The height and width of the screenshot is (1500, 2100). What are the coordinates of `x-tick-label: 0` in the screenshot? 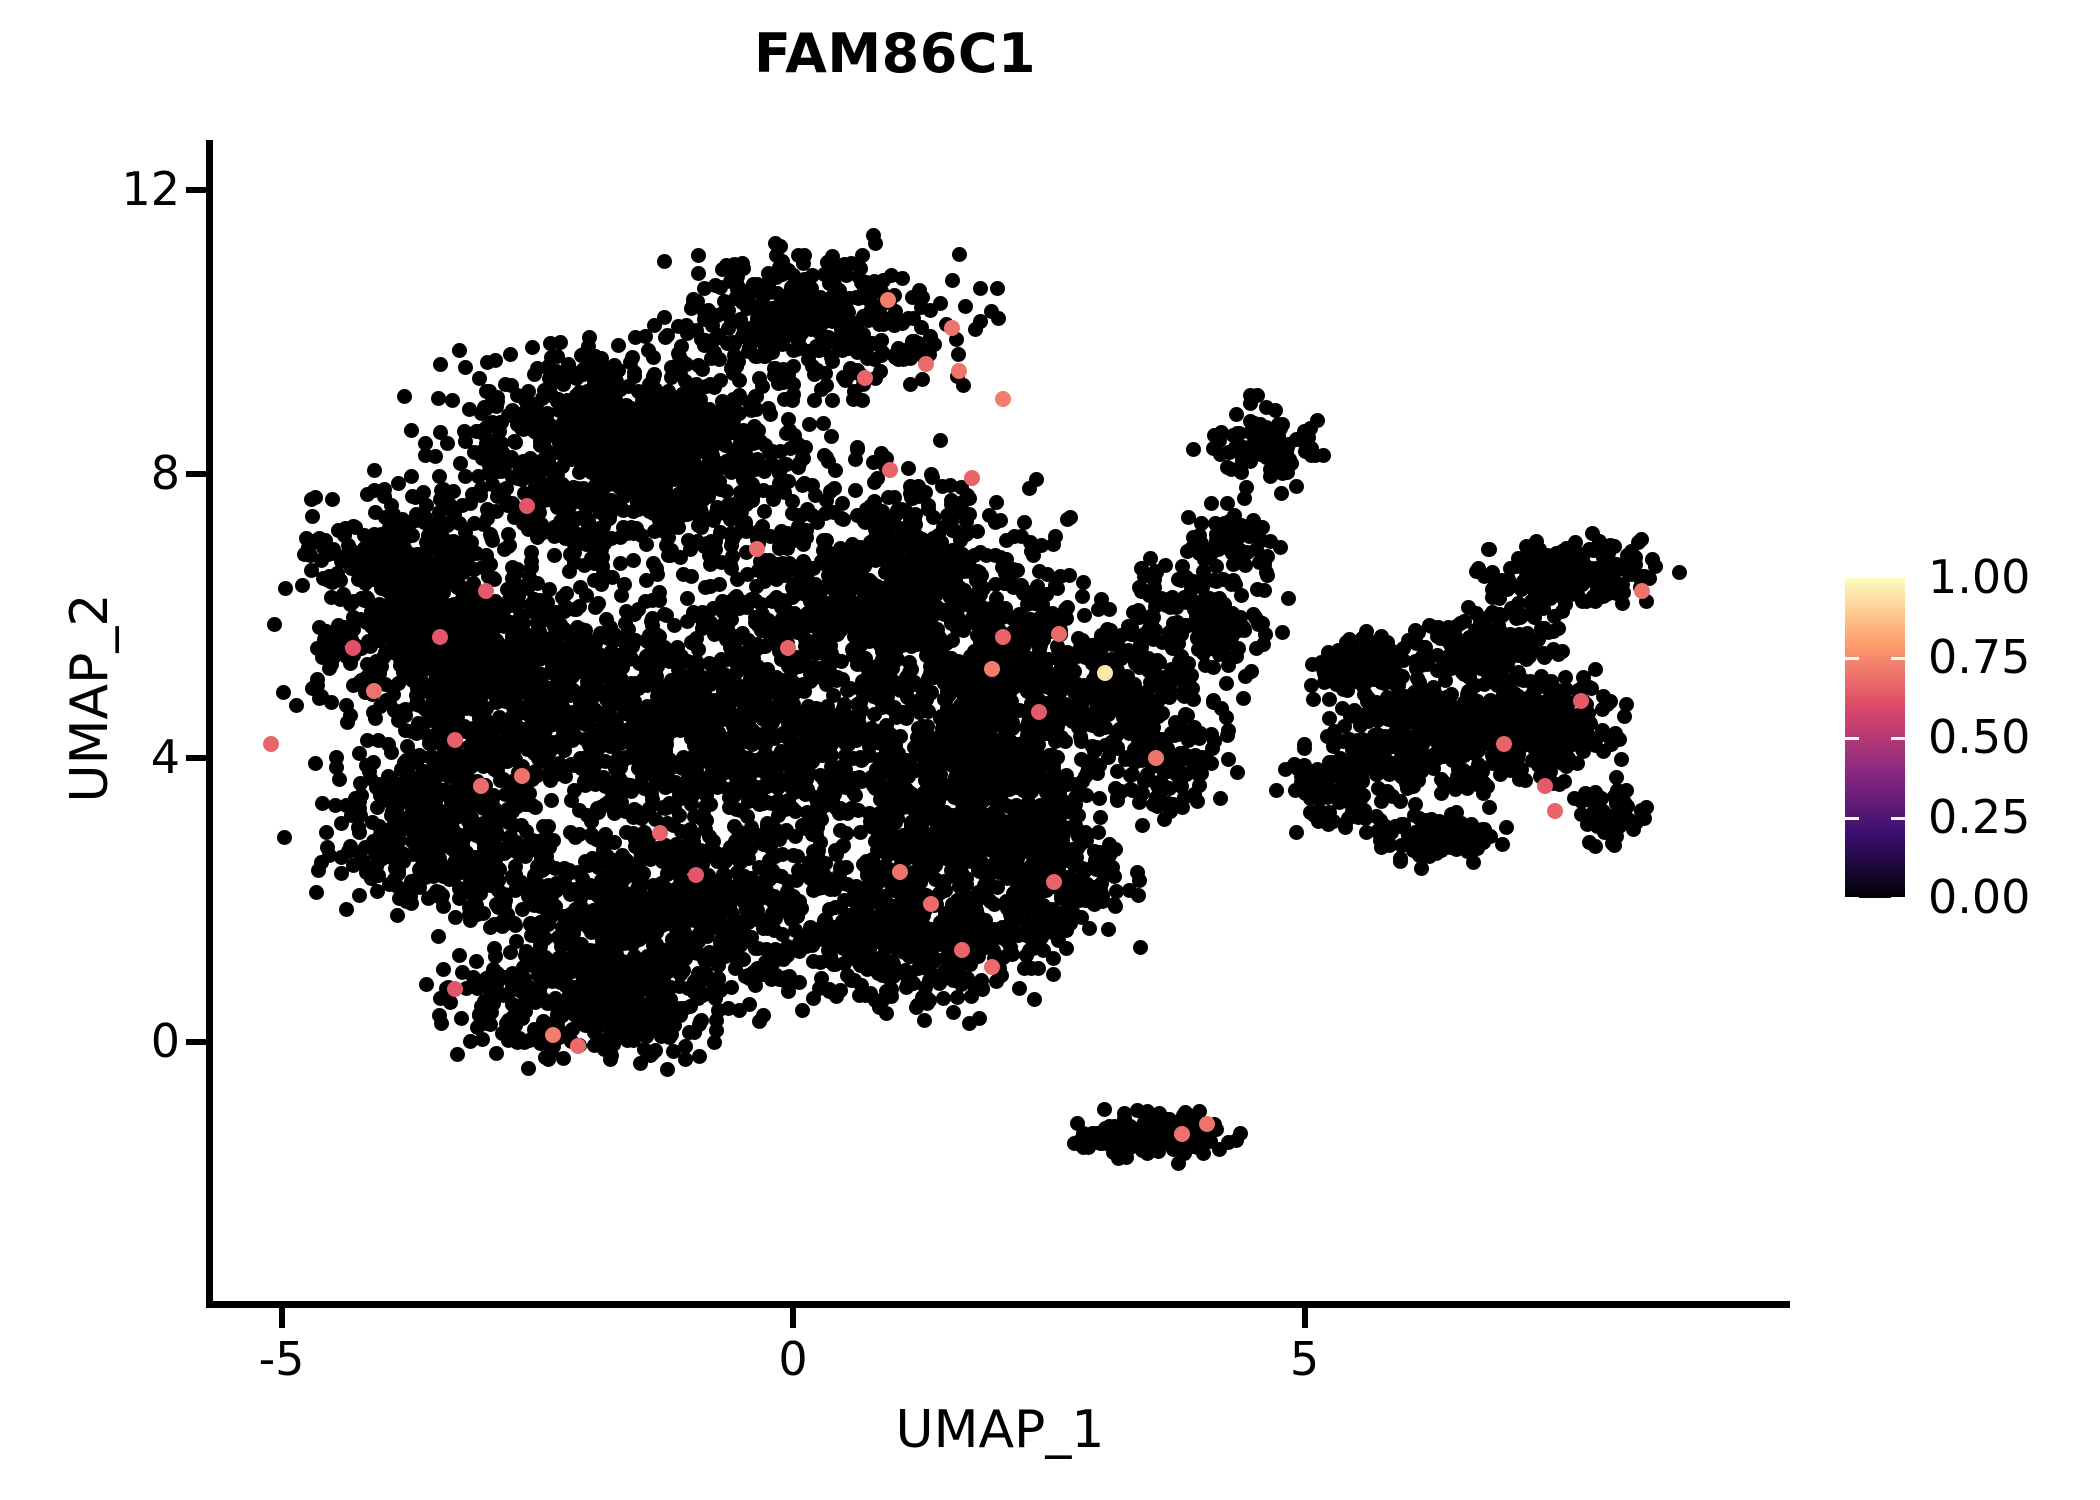 It's located at (793, 1359).